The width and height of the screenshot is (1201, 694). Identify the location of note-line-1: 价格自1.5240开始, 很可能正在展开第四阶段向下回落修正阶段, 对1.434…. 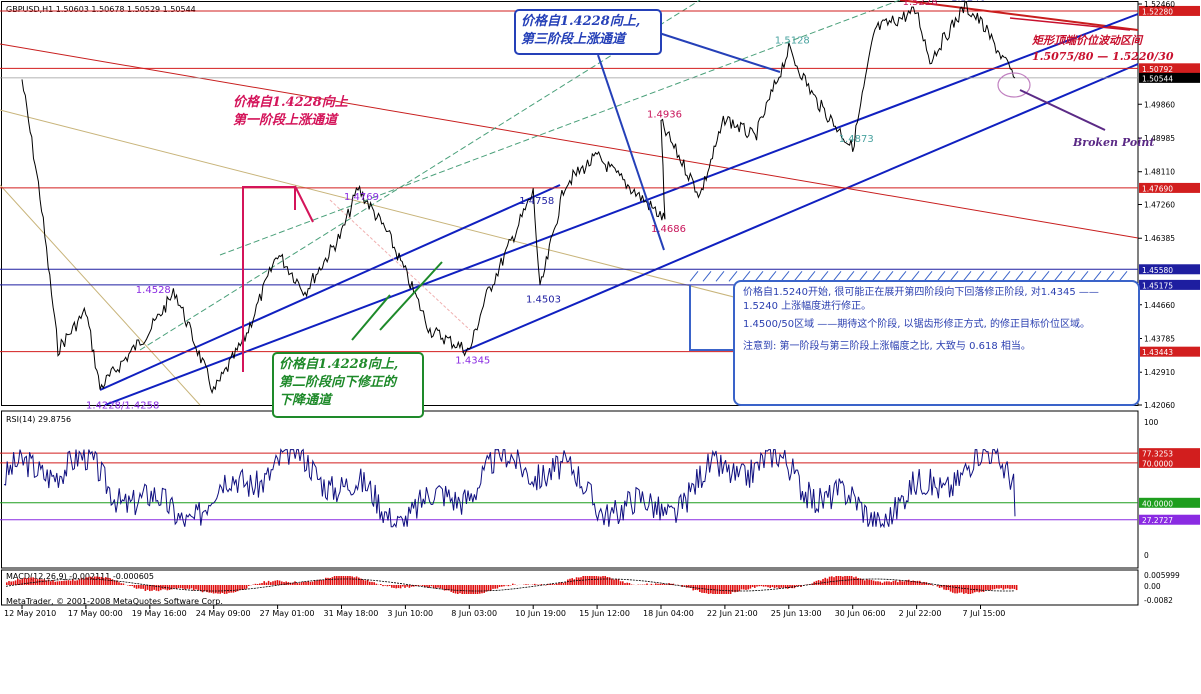
(936, 300).